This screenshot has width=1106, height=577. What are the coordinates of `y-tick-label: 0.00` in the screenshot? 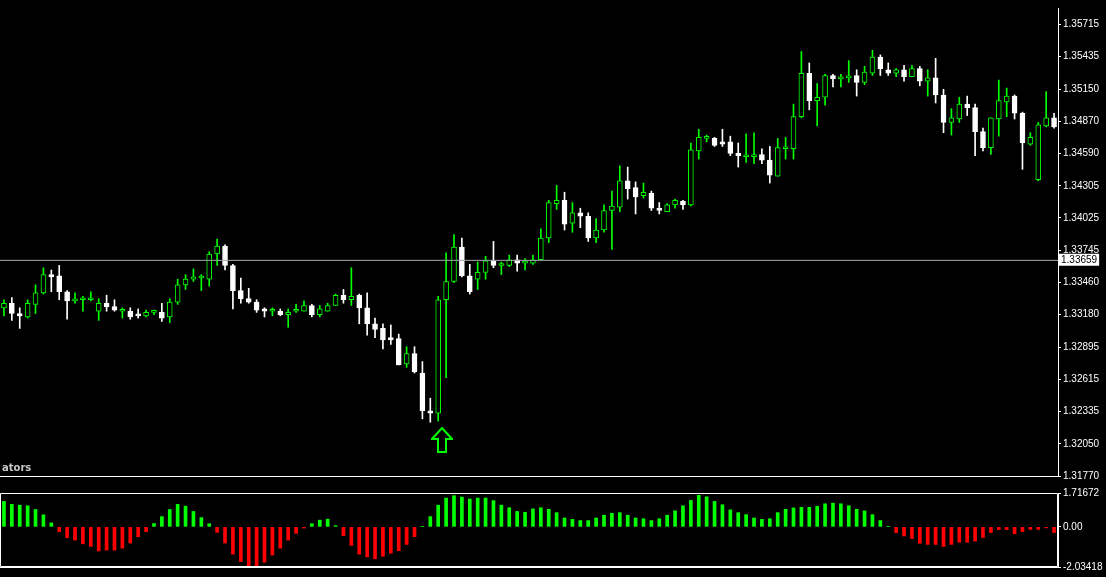 It's located at (1073, 526).